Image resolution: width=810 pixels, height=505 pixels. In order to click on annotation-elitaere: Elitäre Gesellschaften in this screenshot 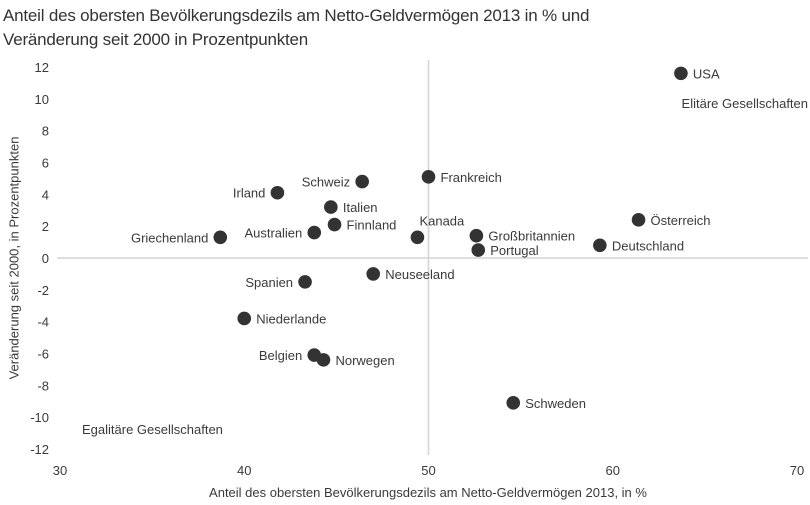, I will do `click(745, 103)`.